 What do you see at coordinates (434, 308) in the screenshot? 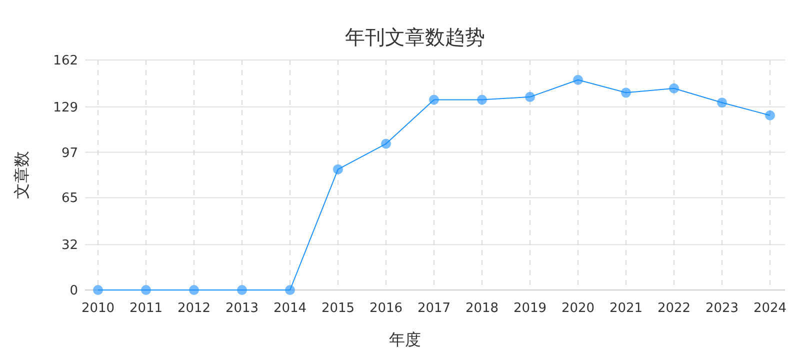
I see `x-tick-label: 2017` at bounding box center [434, 308].